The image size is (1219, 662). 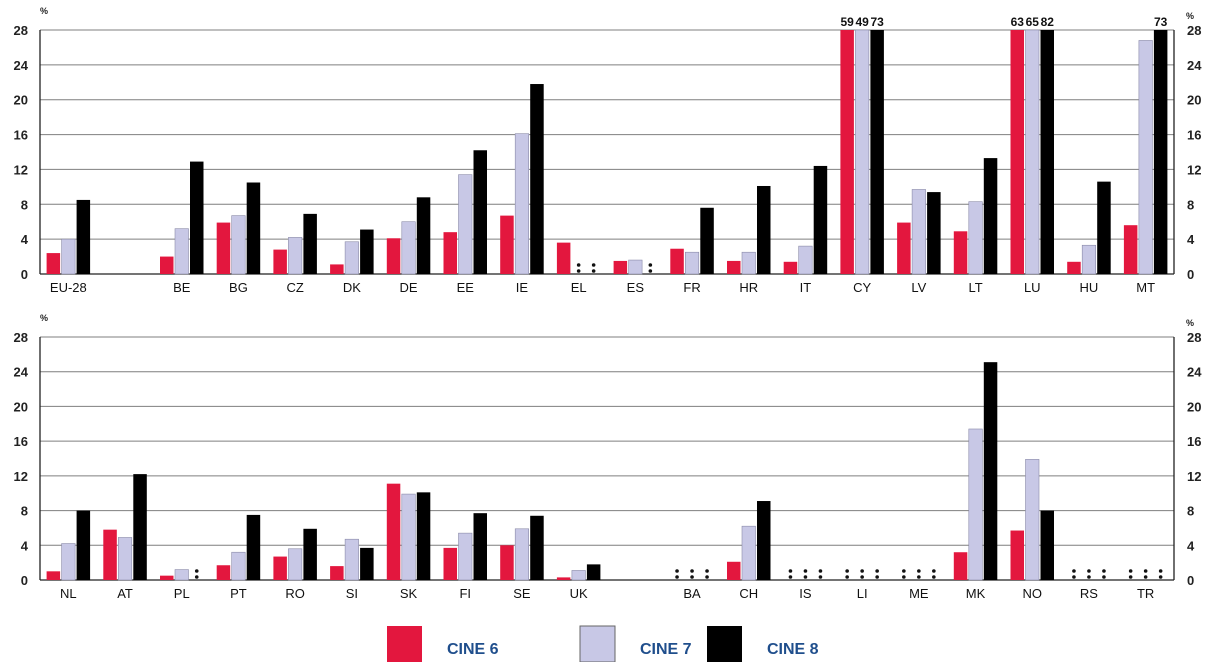 What do you see at coordinates (692, 593) in the screenshot?
I see `category-label: BA` at bounding box center [692, 593].